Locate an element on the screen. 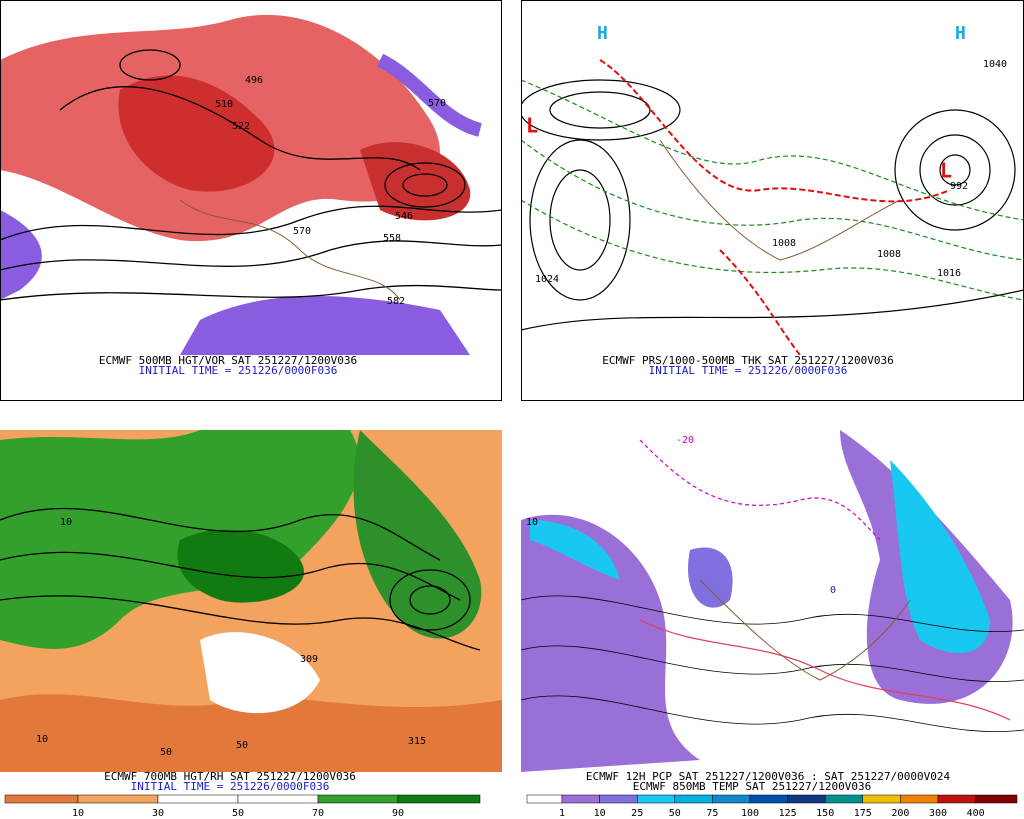  contour-label: 522 is located at coordinates (241, 126).